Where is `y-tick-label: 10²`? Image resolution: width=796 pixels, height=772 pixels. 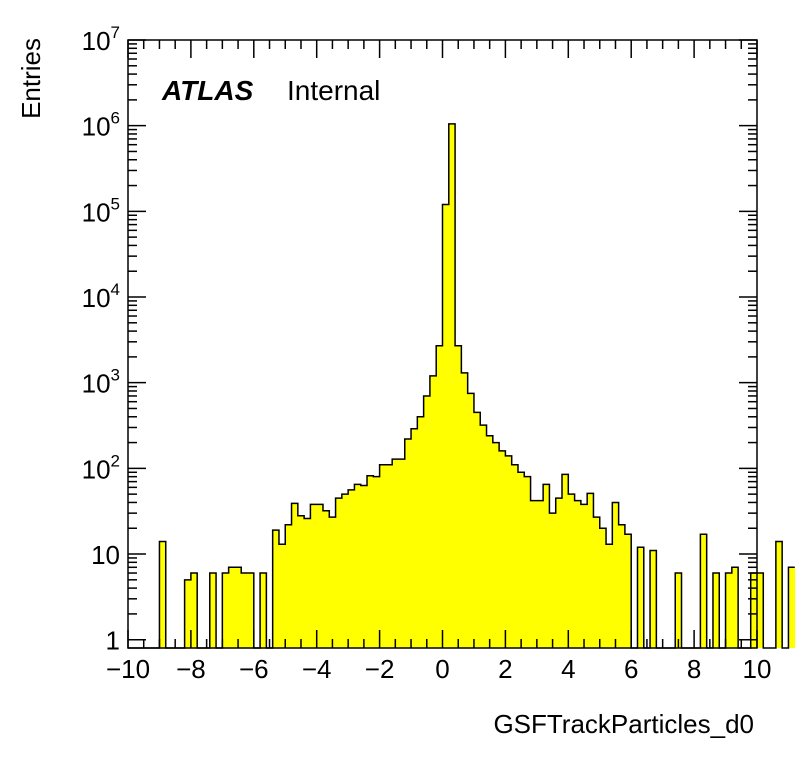 y-tick-label: 10² is located at coordinates (101, 467).